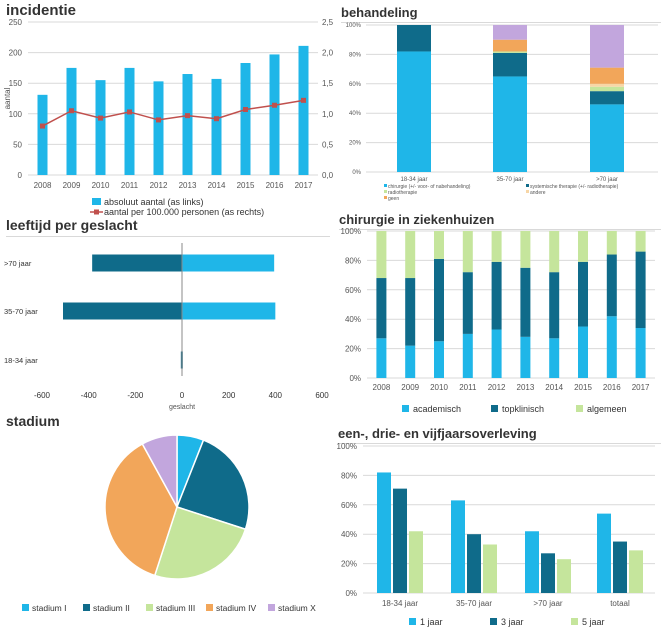 This screenshot has width=667, height=633. What do you see at coordinates (154, 202) in the screenshot?
I see `incidentie-legend-label: absoluut aantal (as links)` at bounding box center [154, 202].